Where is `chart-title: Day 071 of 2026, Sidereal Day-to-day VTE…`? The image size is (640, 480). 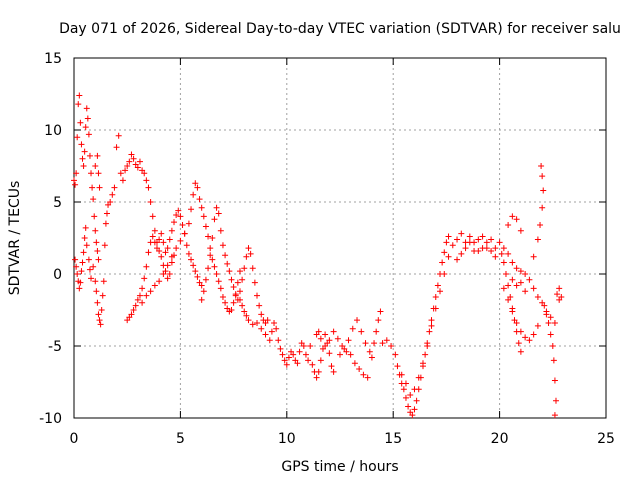 chart-title: Day 071 of 2026, Sidereal Day-to-day VTE… is located at coordinates (340, 29).